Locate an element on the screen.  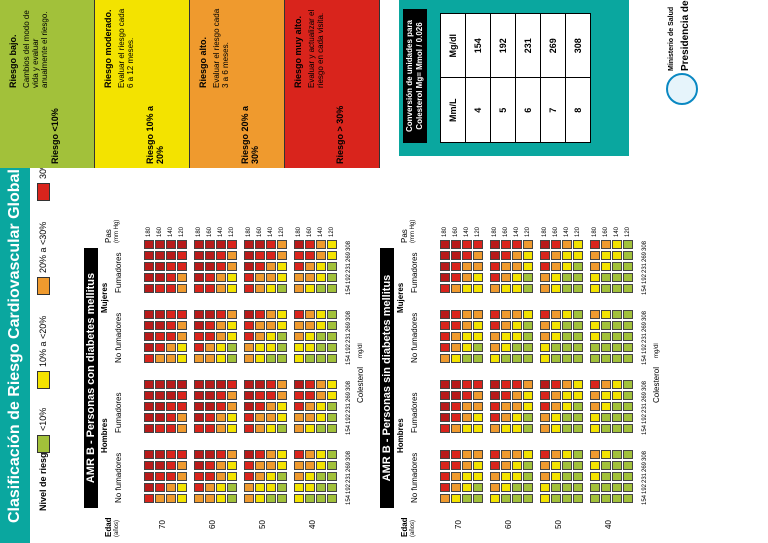
cholesterol-tick: 269 is located at coordinates (349, 466).